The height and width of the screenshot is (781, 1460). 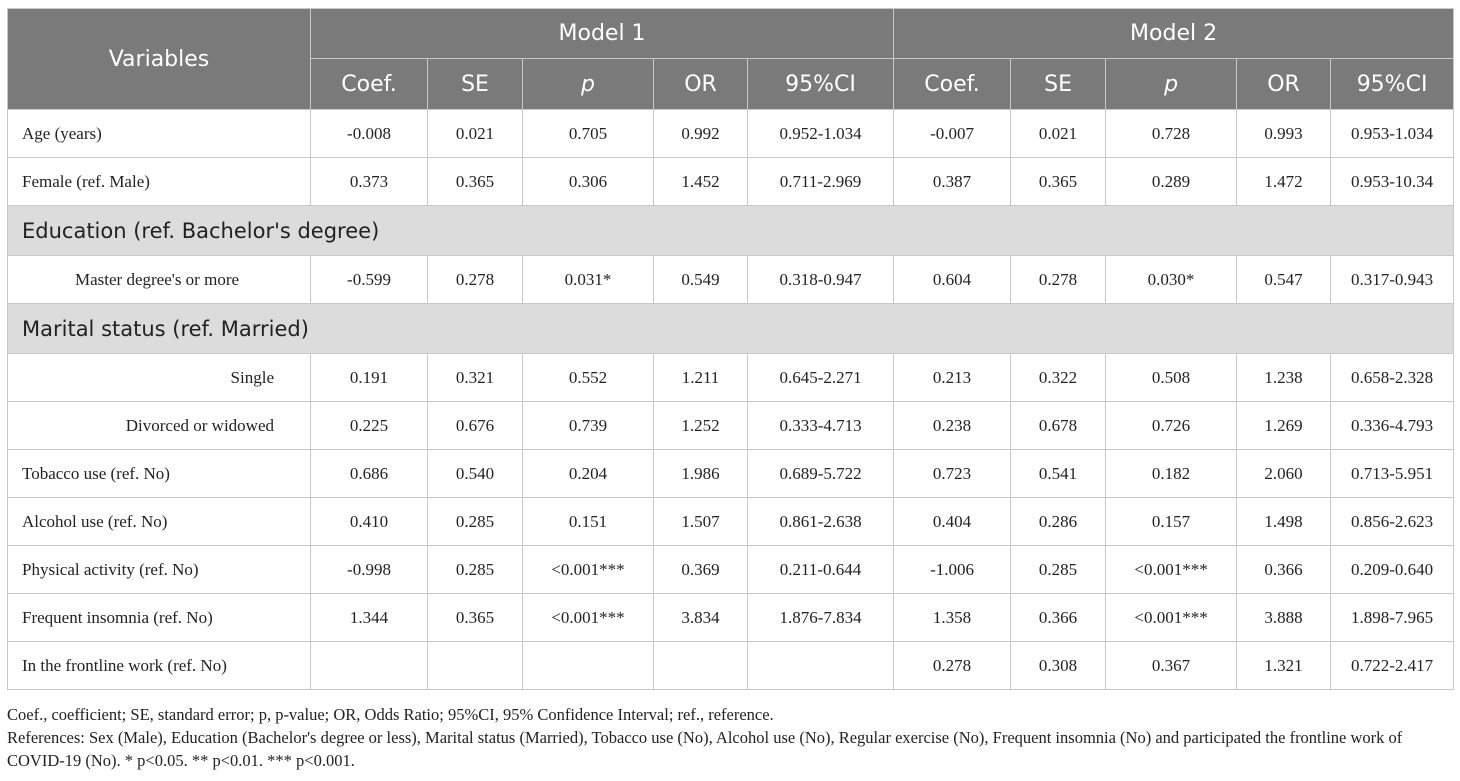 What do you see at coordinates (159, 521) in the screenshot?
I see `variable-label: Alcohol use (ref. No)` at bounding box center [159, 521].